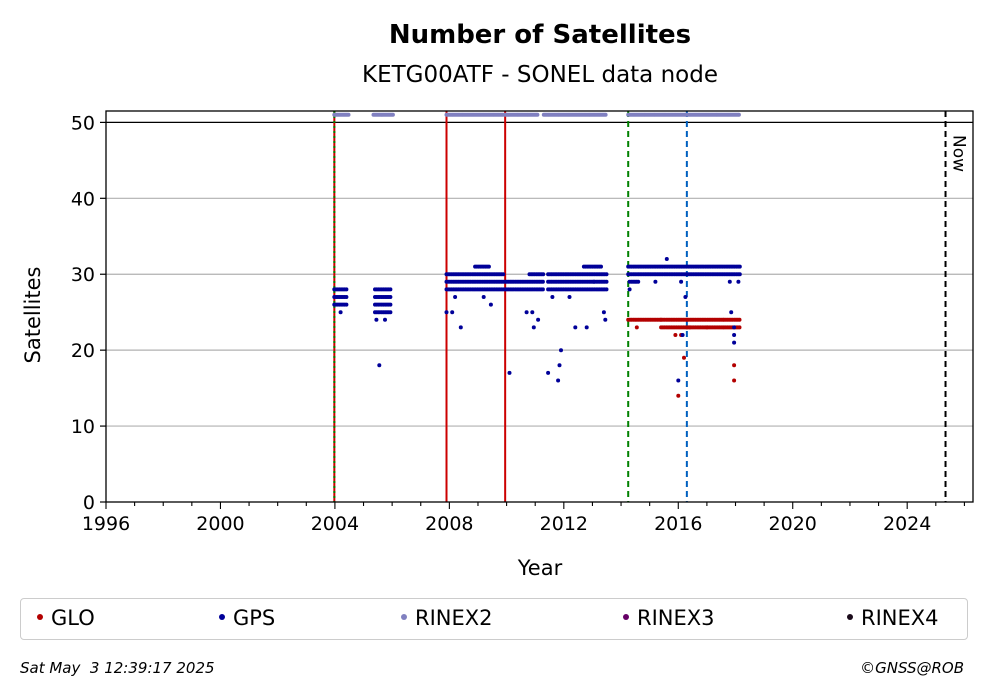  Describe the element at coordinates (959, 153) in the screenshot. I see `now-label: Now` at that location.